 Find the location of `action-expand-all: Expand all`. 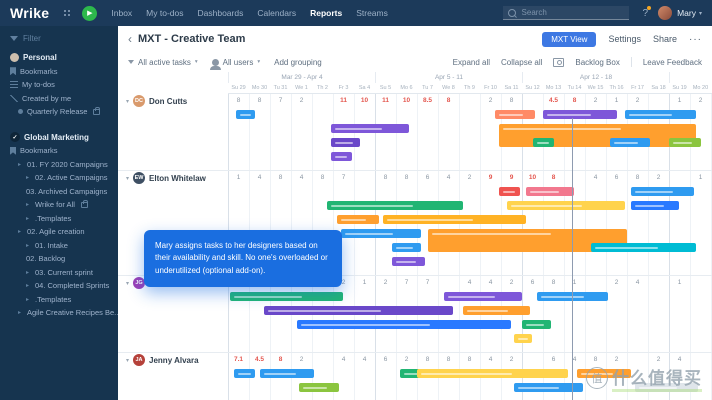

action-expand-all: Expand all is located at coordinates (471, 62).